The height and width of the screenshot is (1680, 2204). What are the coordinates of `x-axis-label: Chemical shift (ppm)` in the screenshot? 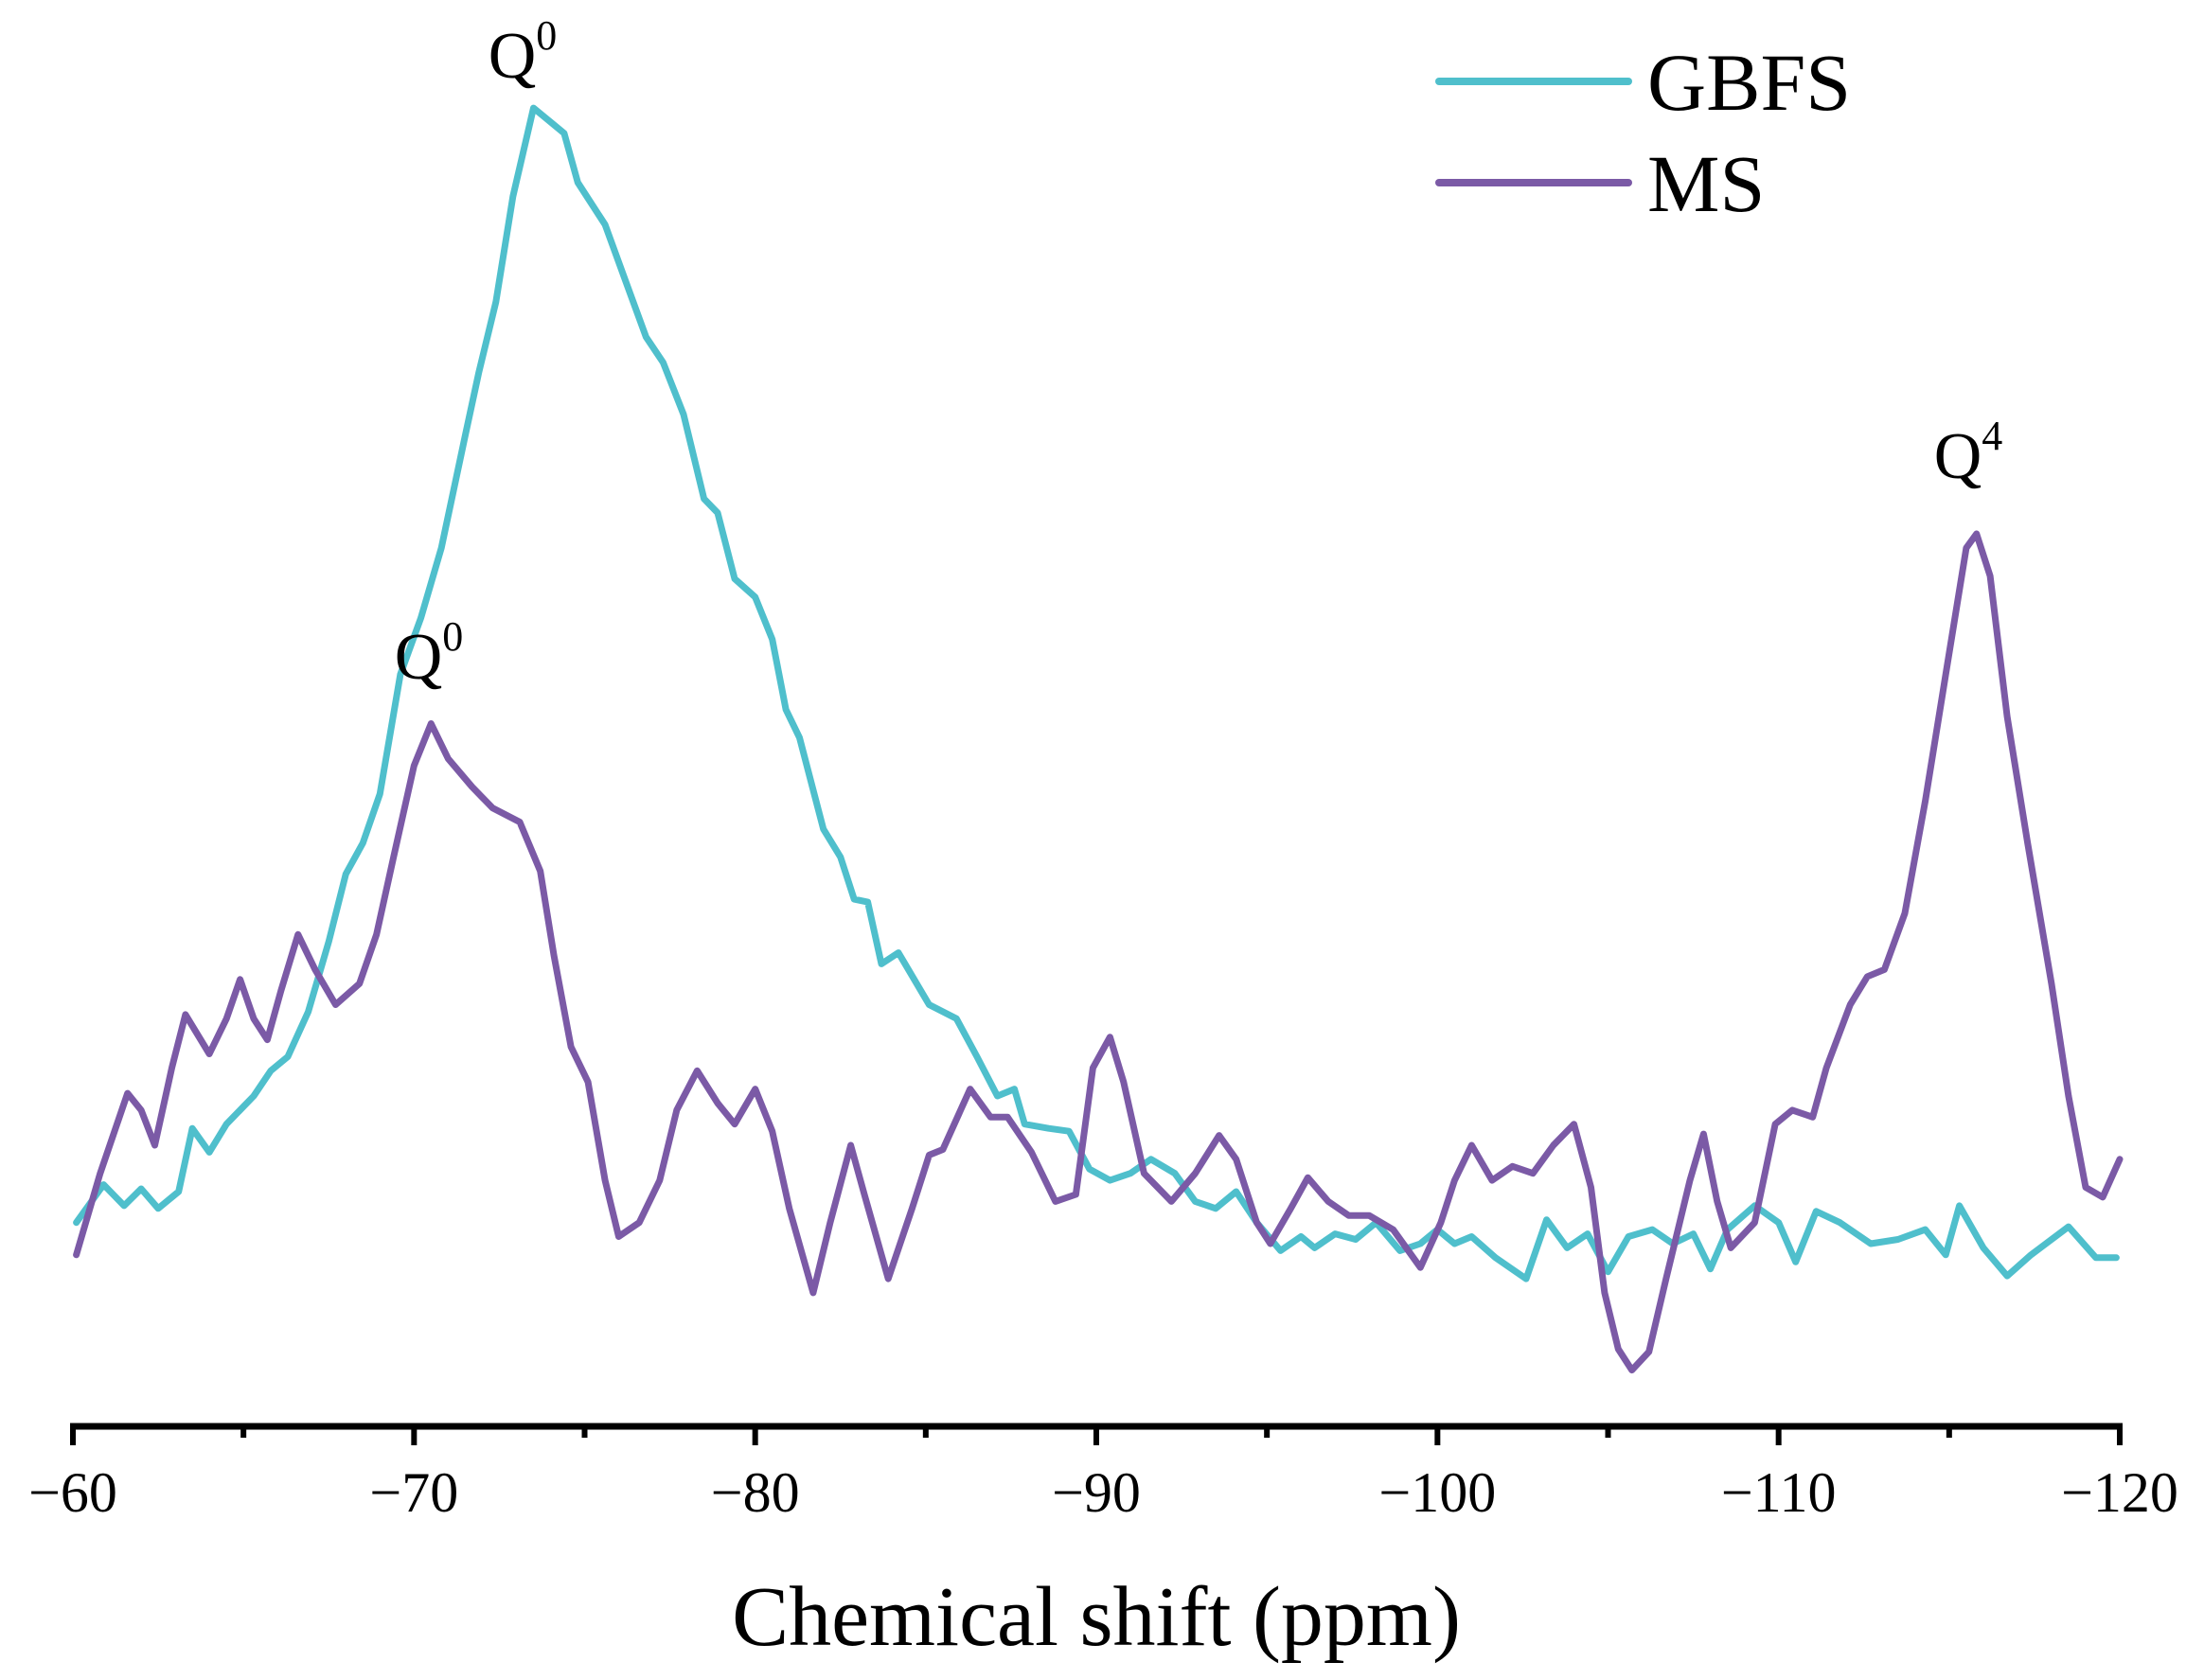 It's located at (1096, 1617).